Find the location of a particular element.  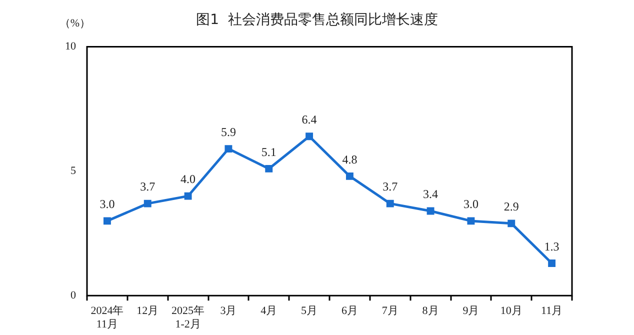

text: 1.3 is located at coordinates (552, 246).